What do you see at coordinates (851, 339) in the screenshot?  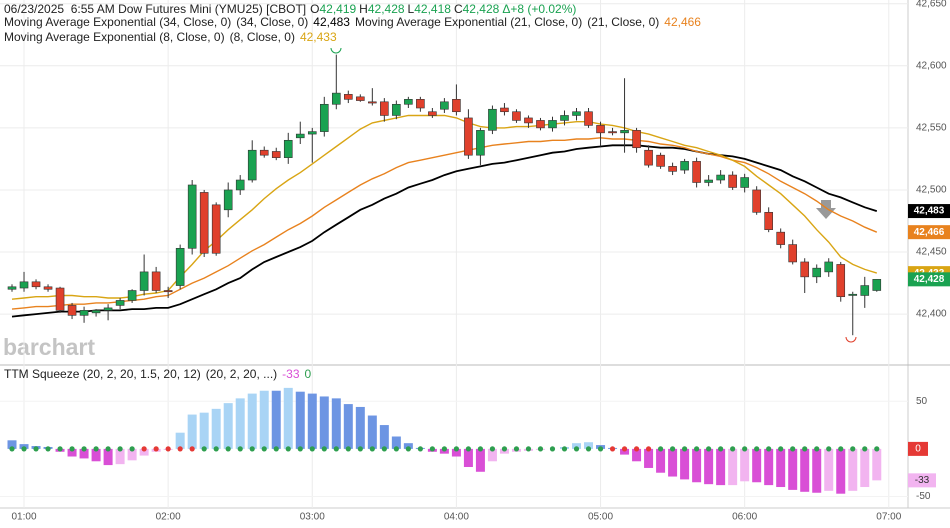 I see `low-marker` at bounding box center [851, 339].